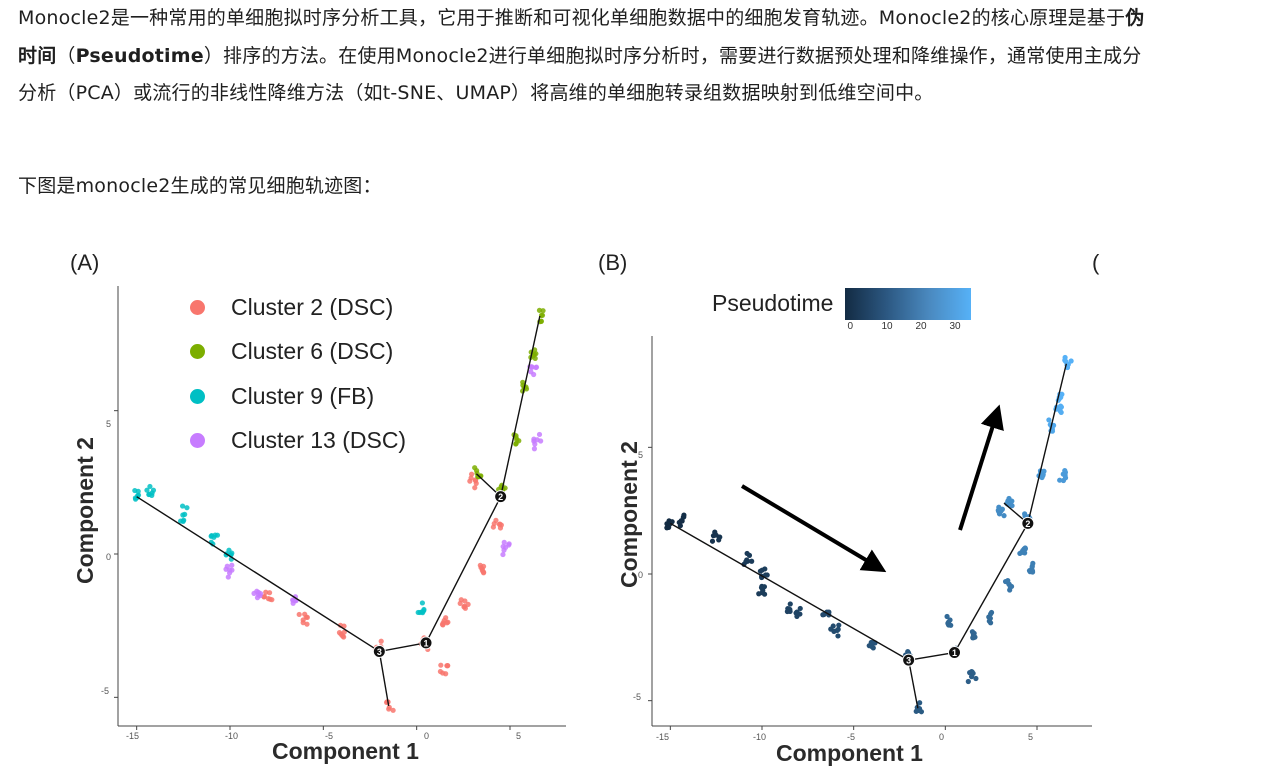 This screenshot has width=1262, height=772. I want to click on branch-node-label: 3, so click(908, 661).